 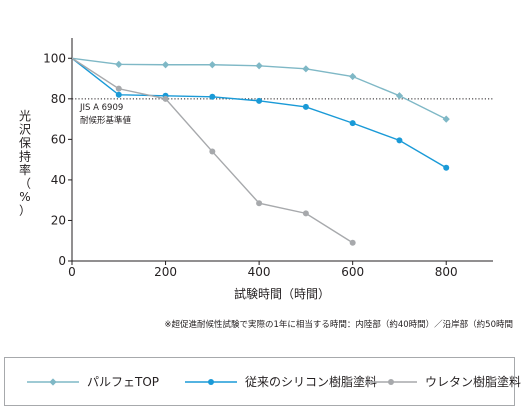 What do you see at coordinates (259, 272) in the screenshot?
I see `x-tick-label-400: 400` at bounding box center [259, 272].